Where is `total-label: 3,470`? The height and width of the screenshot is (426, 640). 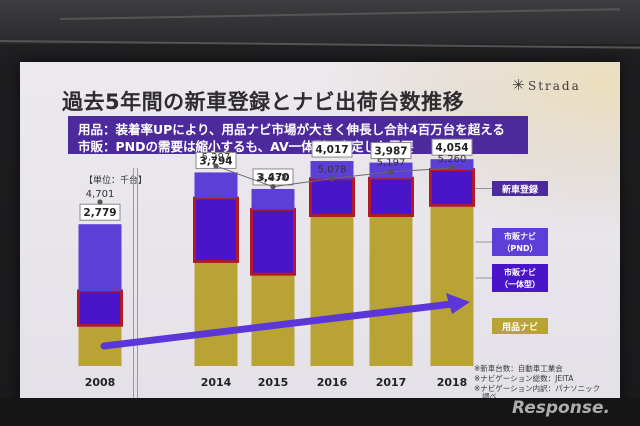 total-label: 3,470 is located at coordinates (272, 178).